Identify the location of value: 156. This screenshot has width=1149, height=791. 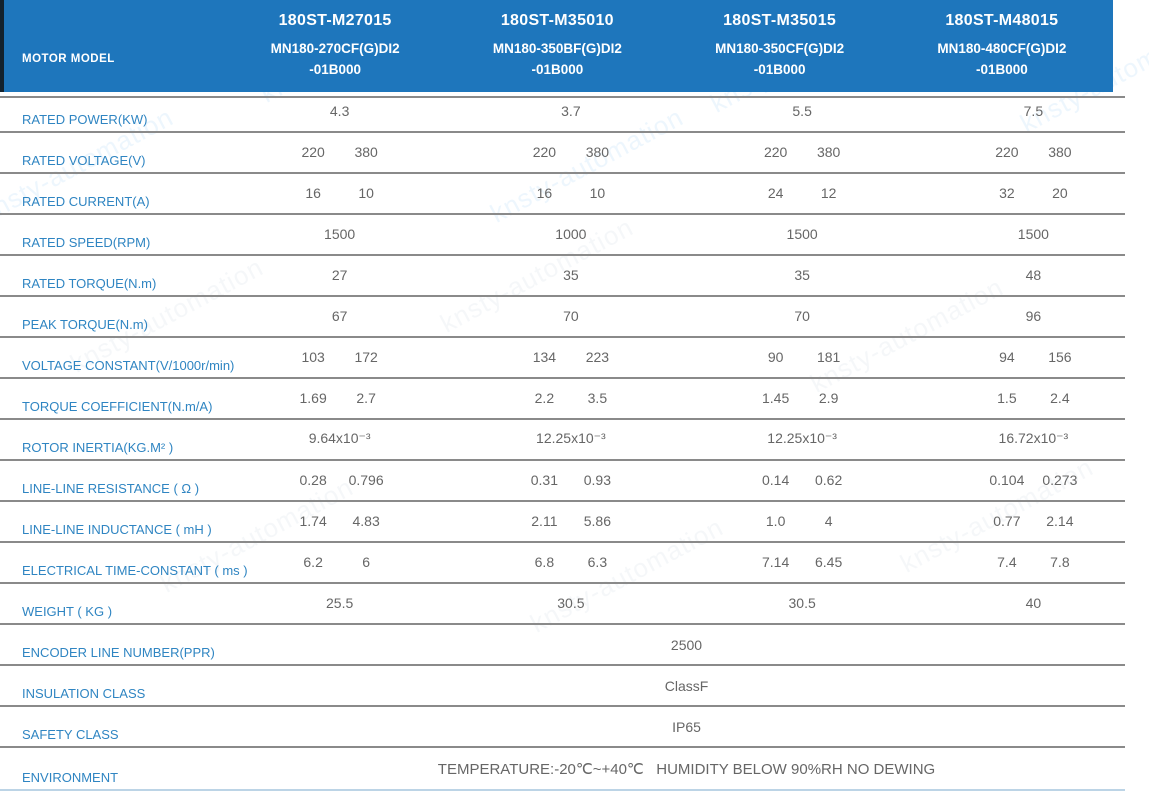
(1060, 356).